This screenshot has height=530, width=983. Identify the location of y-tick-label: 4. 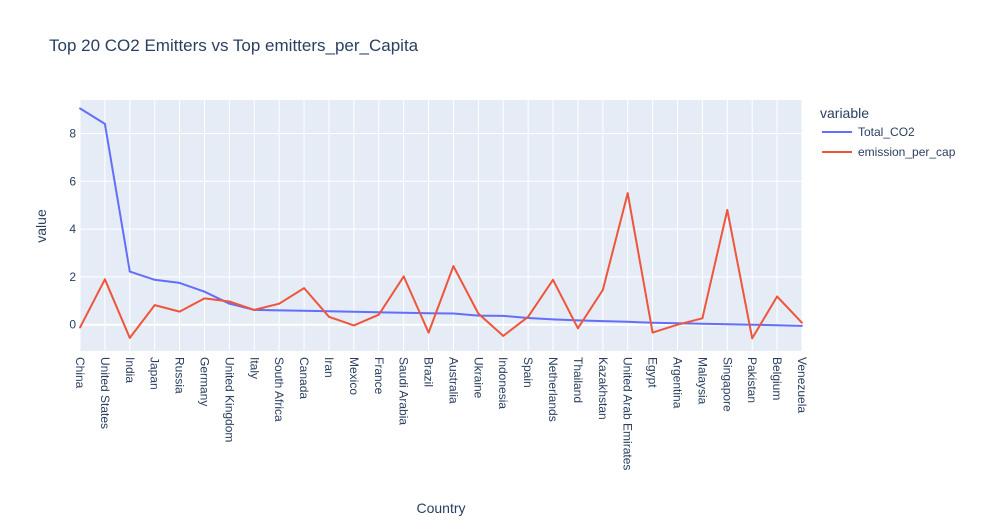
(72, 229).